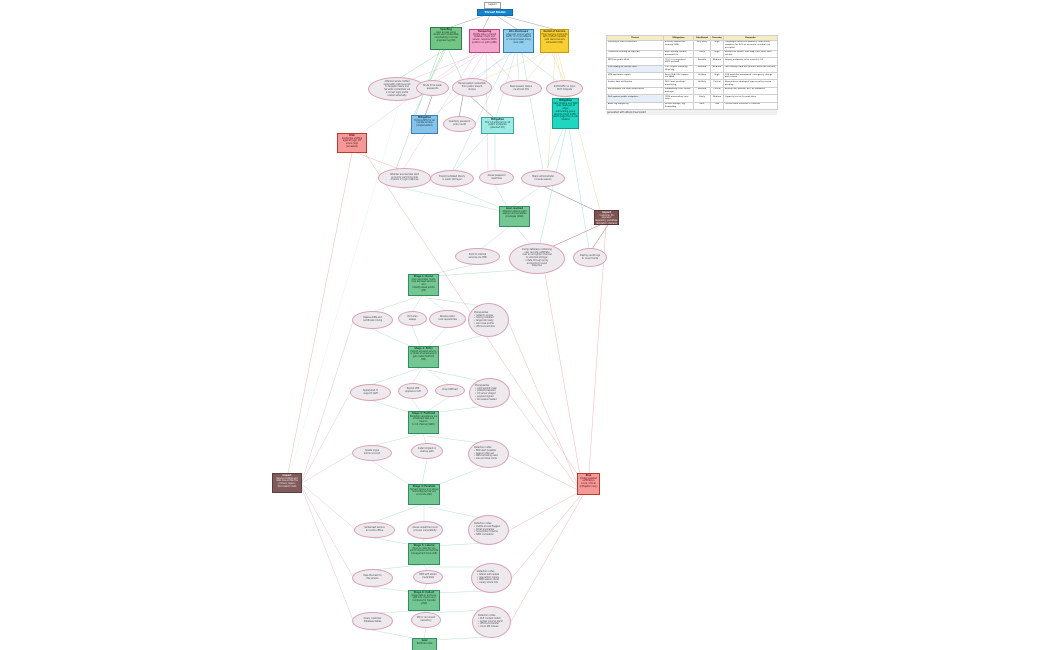 The width and height of the screenshot is (1050, 650). Describe the element at coordinates (635, 91) in the screenshot. I see `cell-threat: Ransomware via email attachment` at that location.